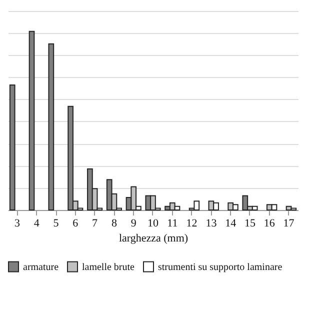 This screenshot has height=320, width=320. I want to click on x-tick-label: 17, so click(289, 224).